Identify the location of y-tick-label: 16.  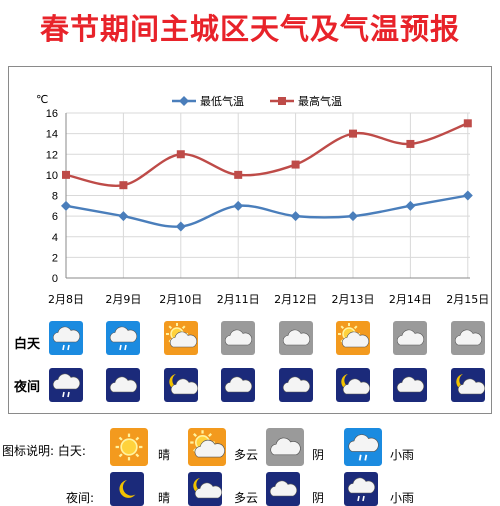
(52, 114).